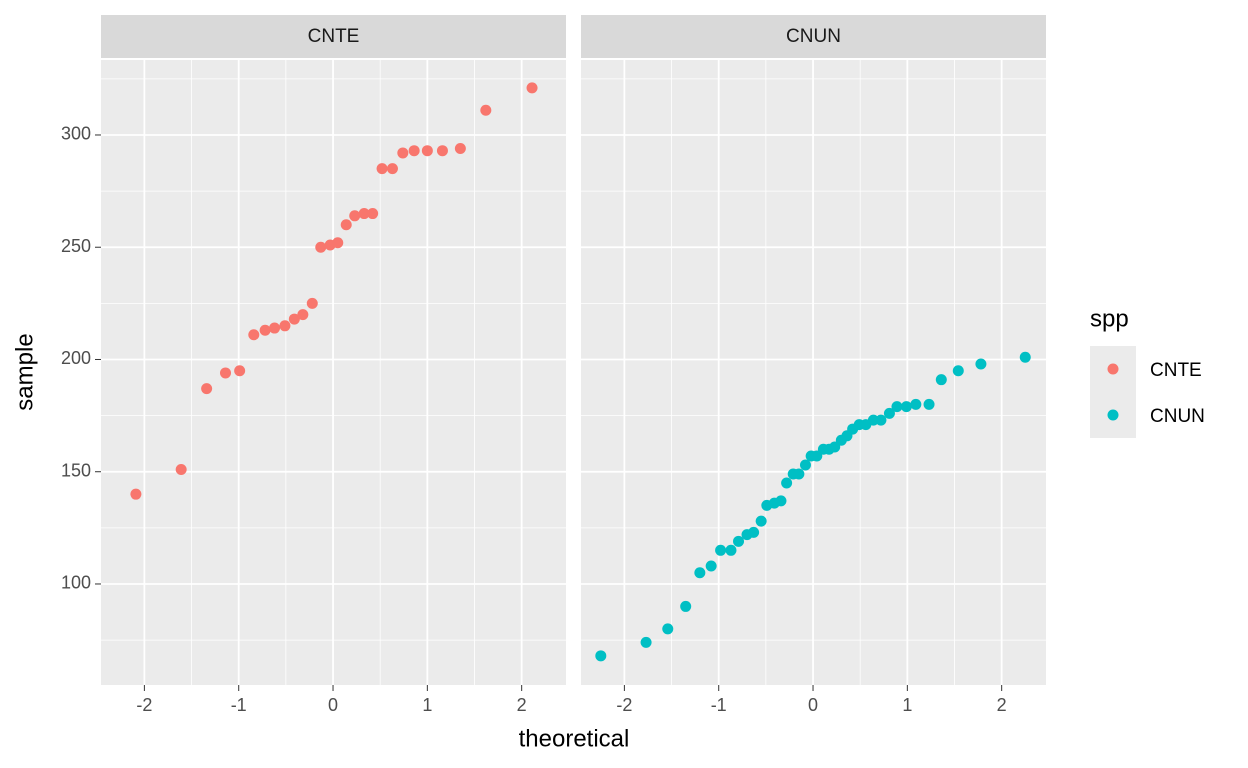 The height and width of the screenshot is (768, 1248). Describe the element at coordinates (574, 738) in the screenshot. I see `x-axis-label: theoretical` at that location.